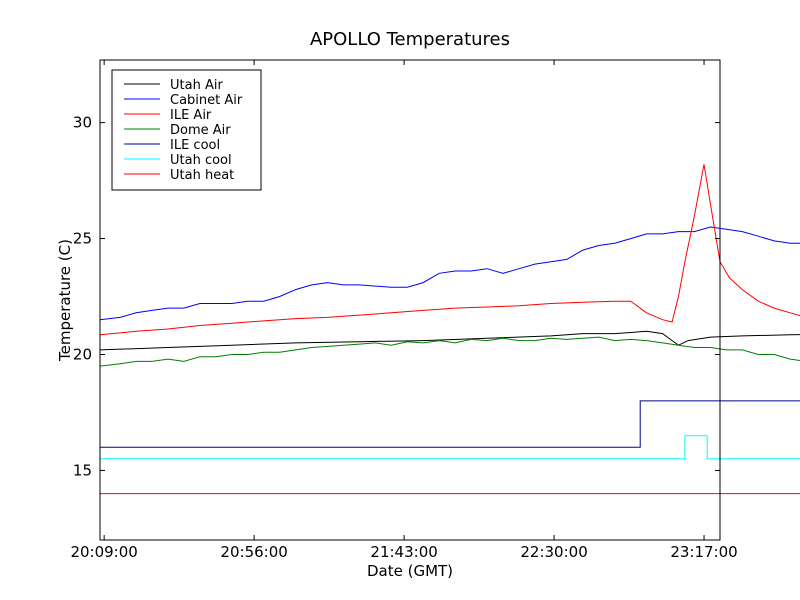 Image resolution: width=800 pixels, height=600 pixels. I want to click on x-axis-label: Date (GMT), so click(410, 571).